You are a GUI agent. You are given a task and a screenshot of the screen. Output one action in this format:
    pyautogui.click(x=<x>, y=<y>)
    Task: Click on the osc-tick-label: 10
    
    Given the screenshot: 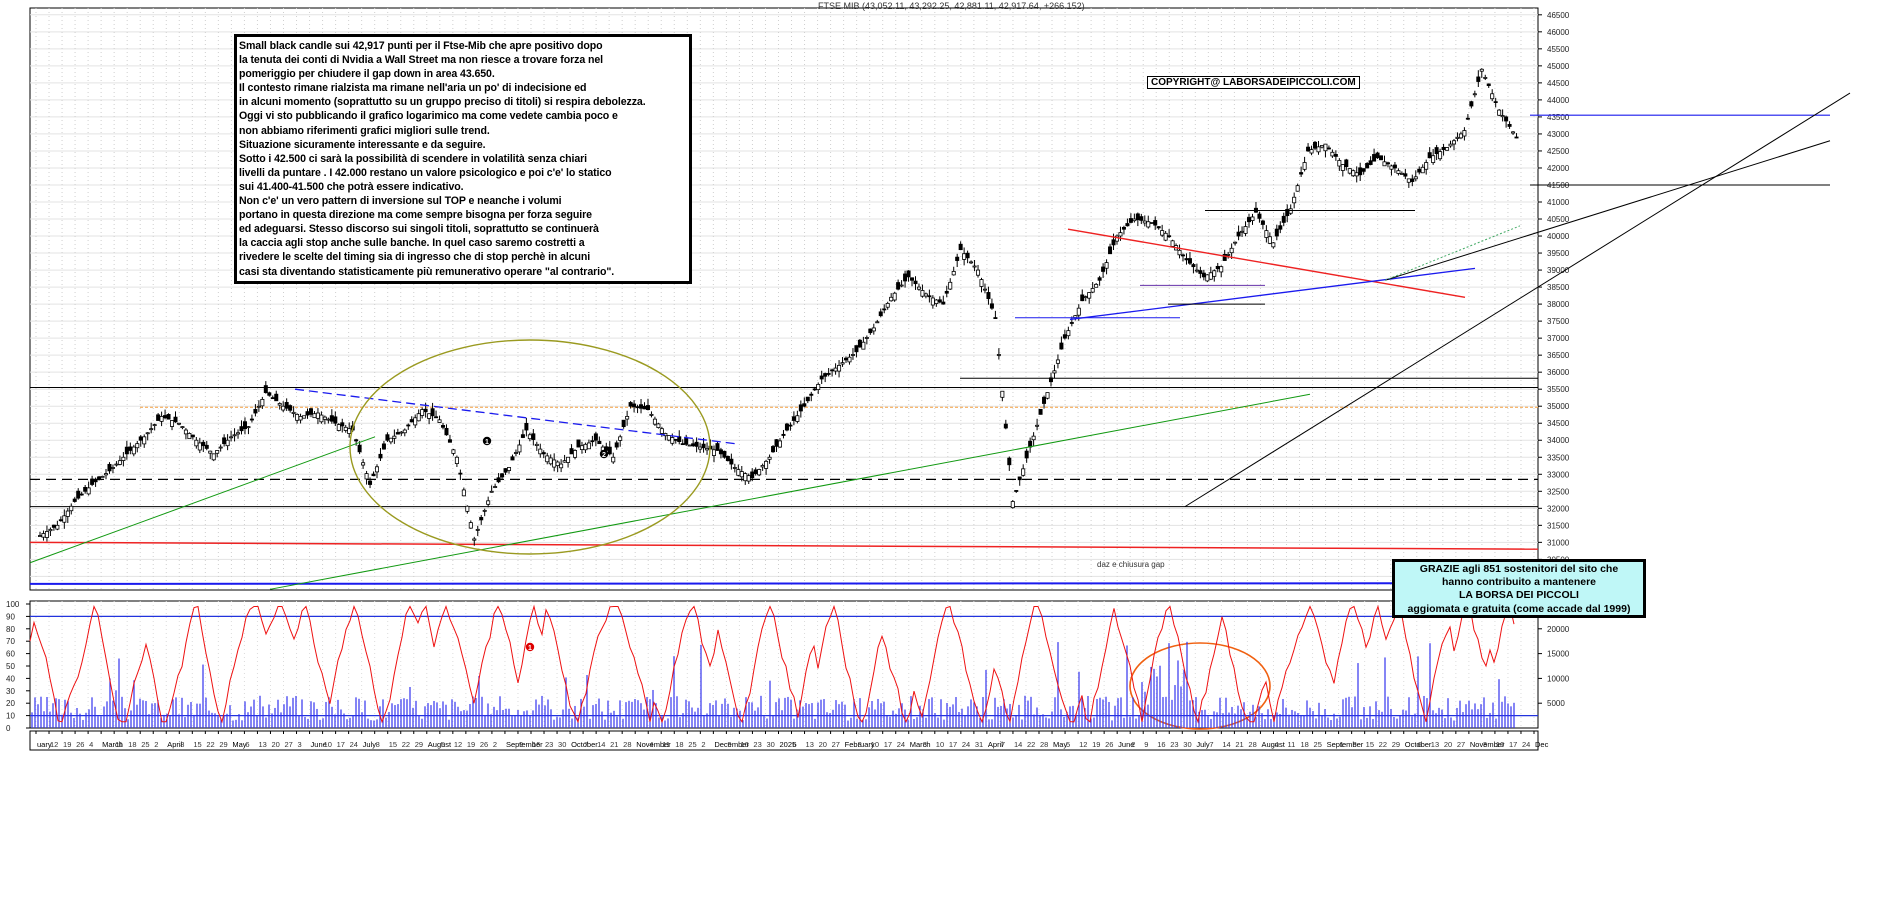 What is the action you would take?
    pyautogui.click(x=10, y=716)
    